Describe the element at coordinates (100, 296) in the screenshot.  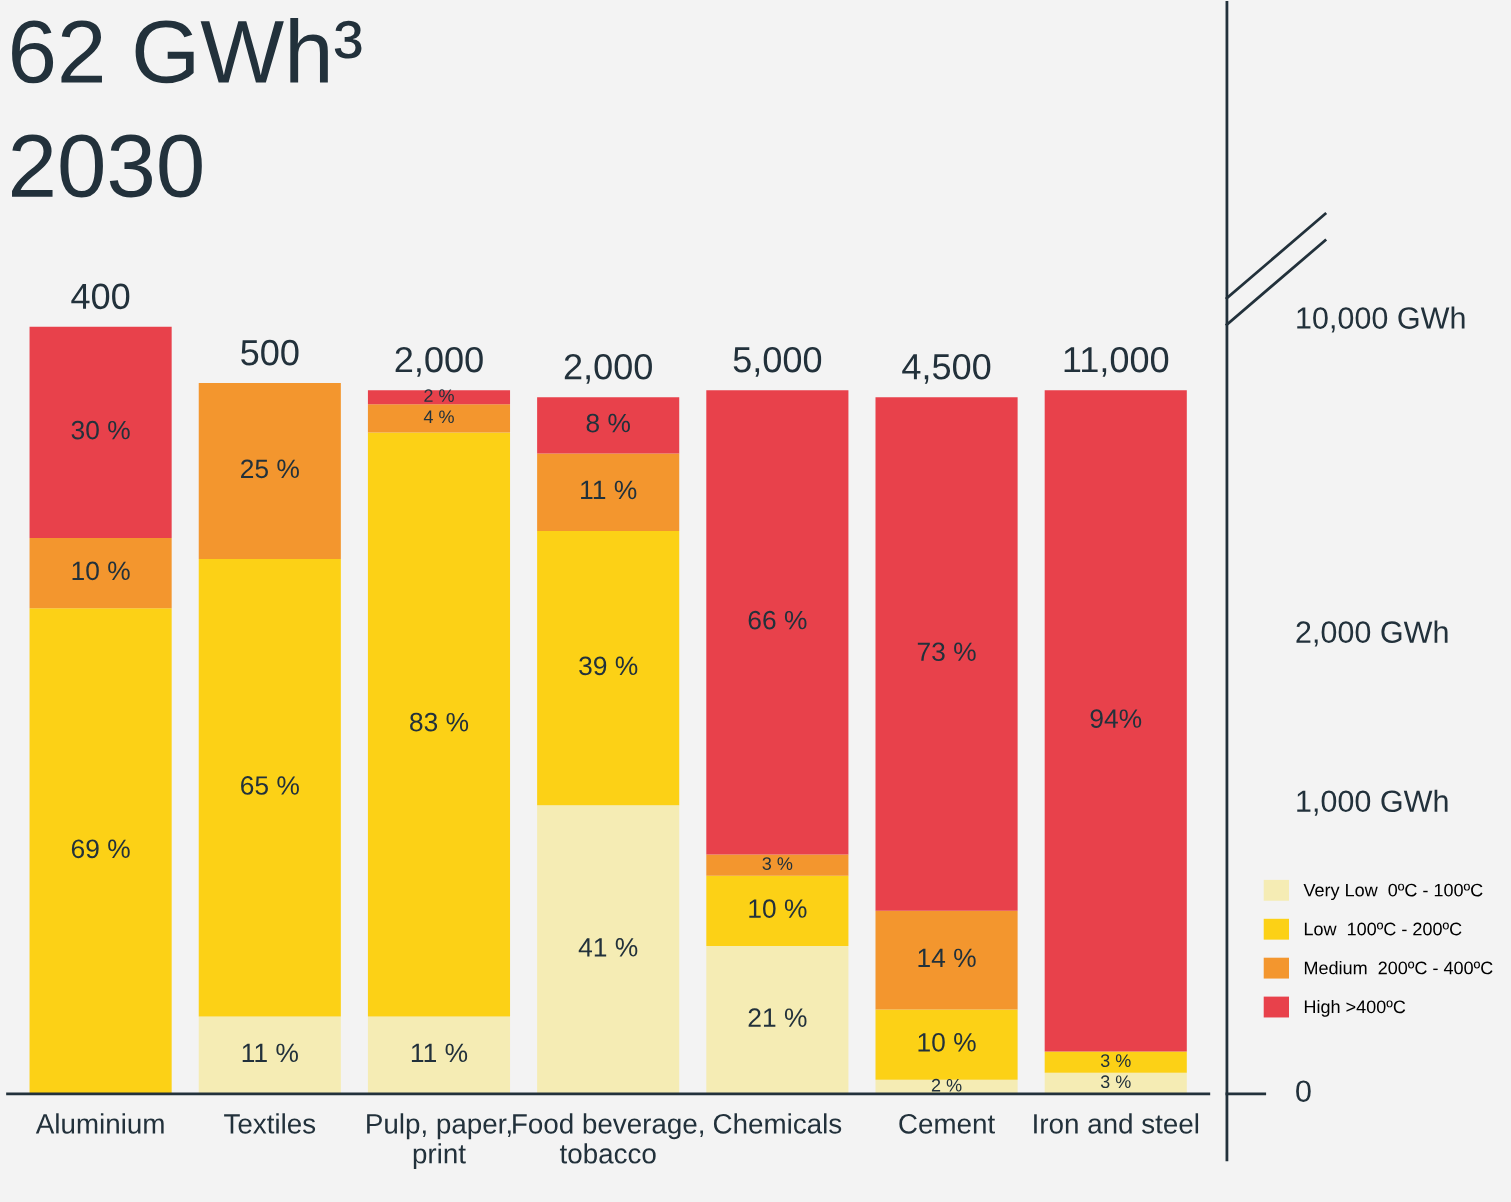
I see `text: 400` at that location.